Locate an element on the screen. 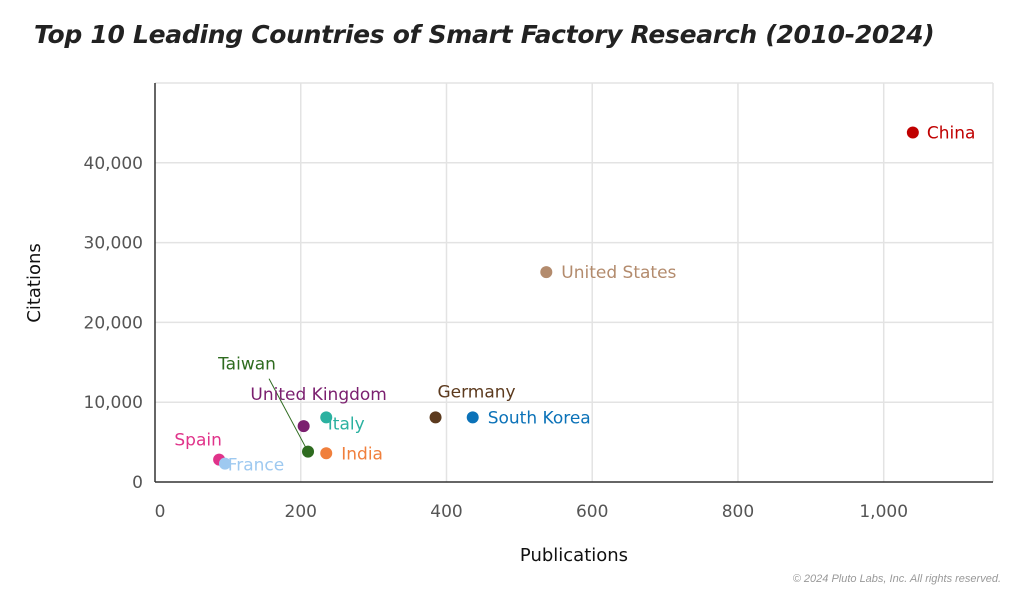 The image size is (1015, 595). leader-lines is located at coordinates (288, 415).